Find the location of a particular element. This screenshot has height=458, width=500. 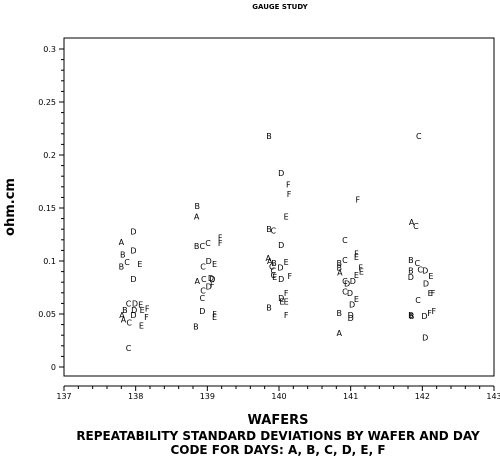

y-tick-label: 0.1 is located at coordinates (49, 261).